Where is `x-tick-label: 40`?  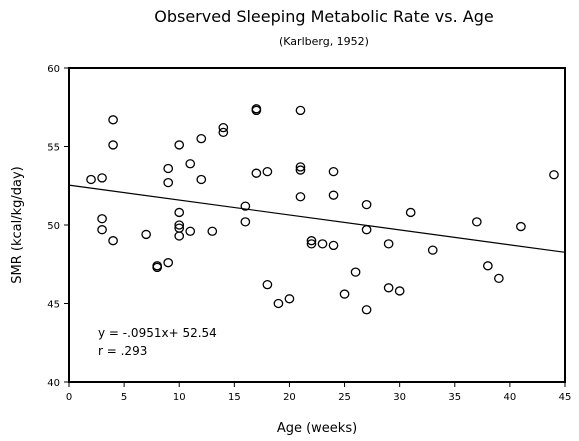 x-tick-label: 40 is located at coordinates (510, 397).